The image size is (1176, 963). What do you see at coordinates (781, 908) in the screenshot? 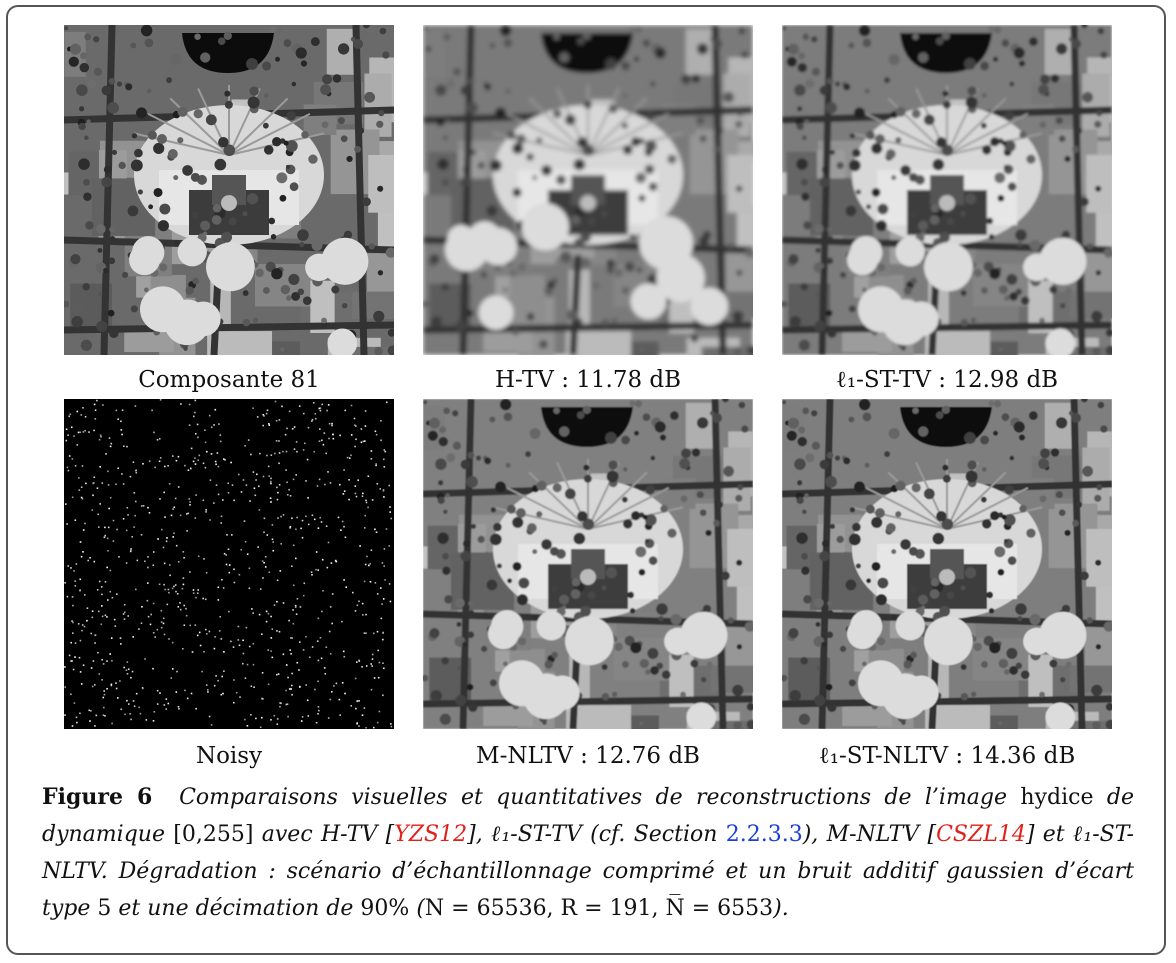
I see `caption-text: ).` at bounding box center [781, 908].